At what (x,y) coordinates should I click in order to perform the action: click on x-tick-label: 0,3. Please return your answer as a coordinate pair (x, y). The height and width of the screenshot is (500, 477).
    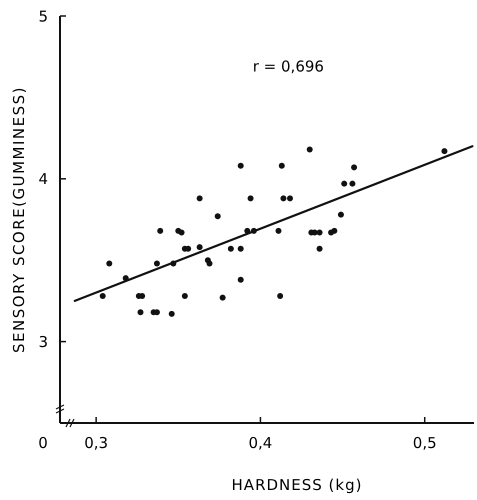
    Looking at the image, I should click on (96, 443).